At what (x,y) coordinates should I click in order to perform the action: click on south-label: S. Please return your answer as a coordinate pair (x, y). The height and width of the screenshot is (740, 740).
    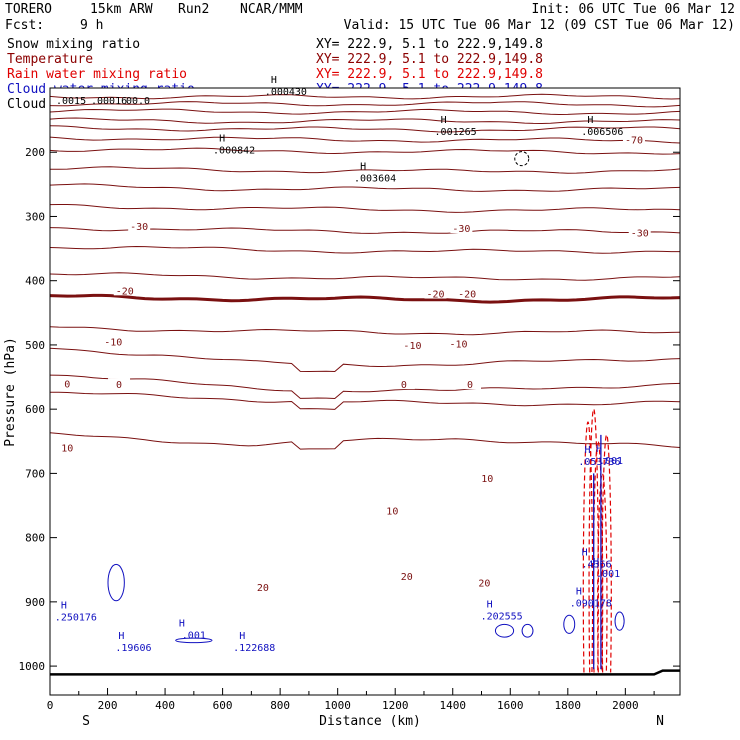
    Looking at the image, I should click on (86, 721).